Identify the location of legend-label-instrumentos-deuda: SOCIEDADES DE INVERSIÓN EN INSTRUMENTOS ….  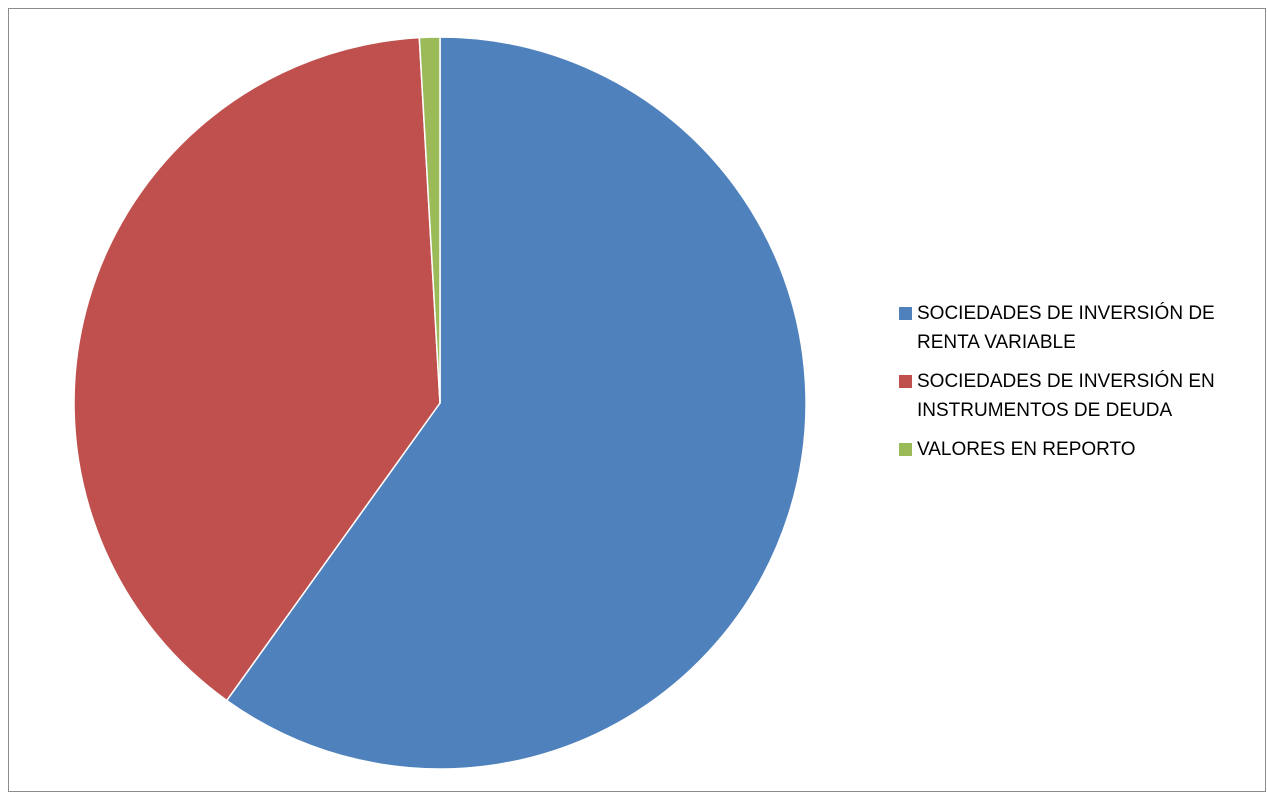
(1066, 396).